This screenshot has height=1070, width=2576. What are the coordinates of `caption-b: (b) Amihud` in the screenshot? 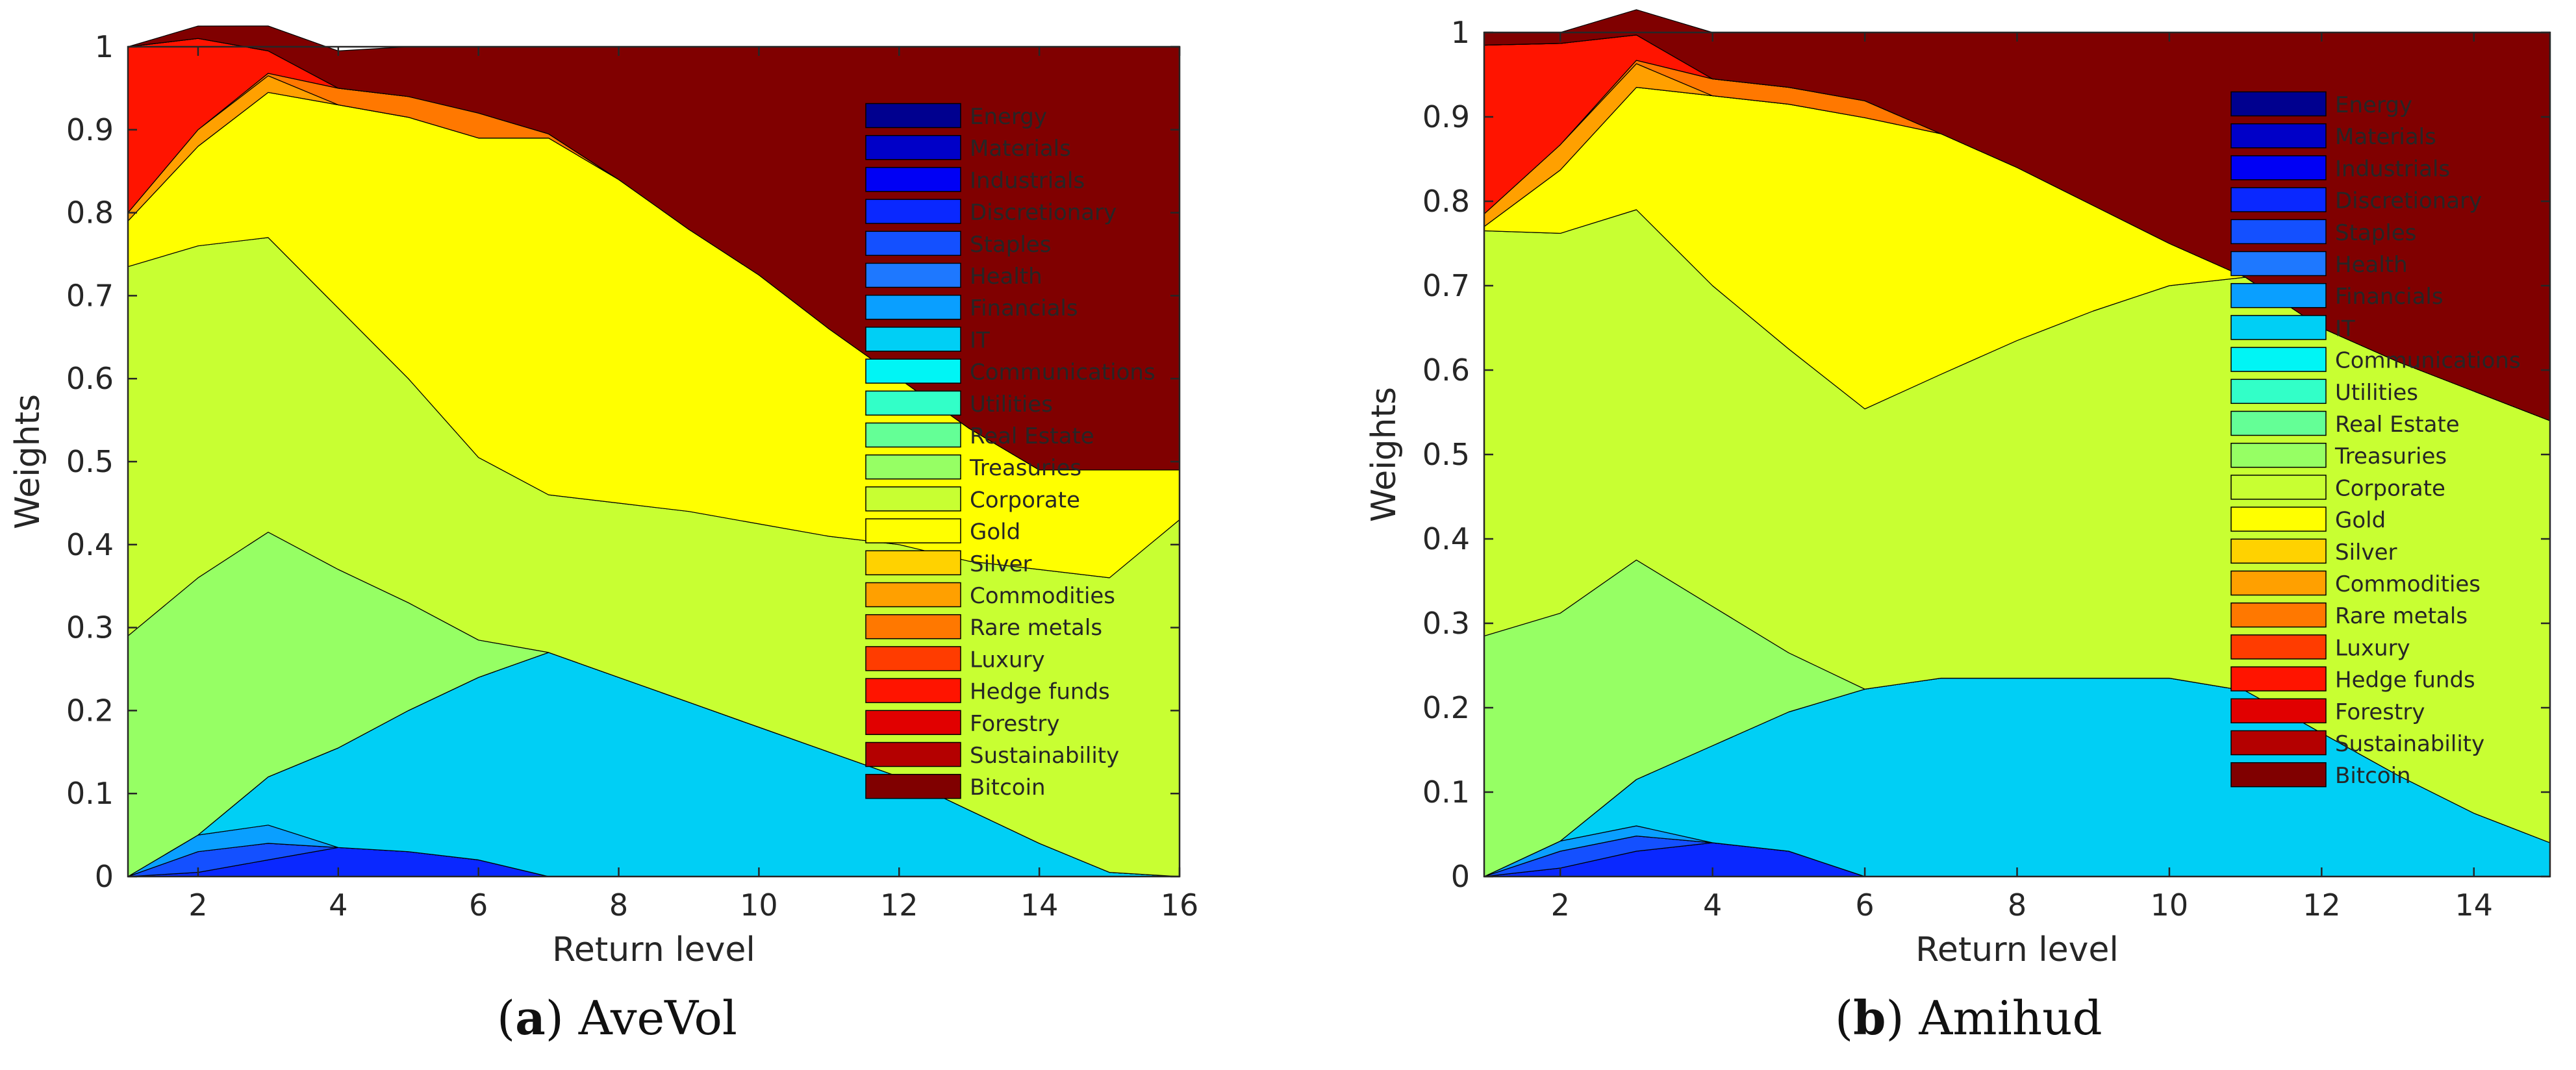 It's located at (1968, 1017).